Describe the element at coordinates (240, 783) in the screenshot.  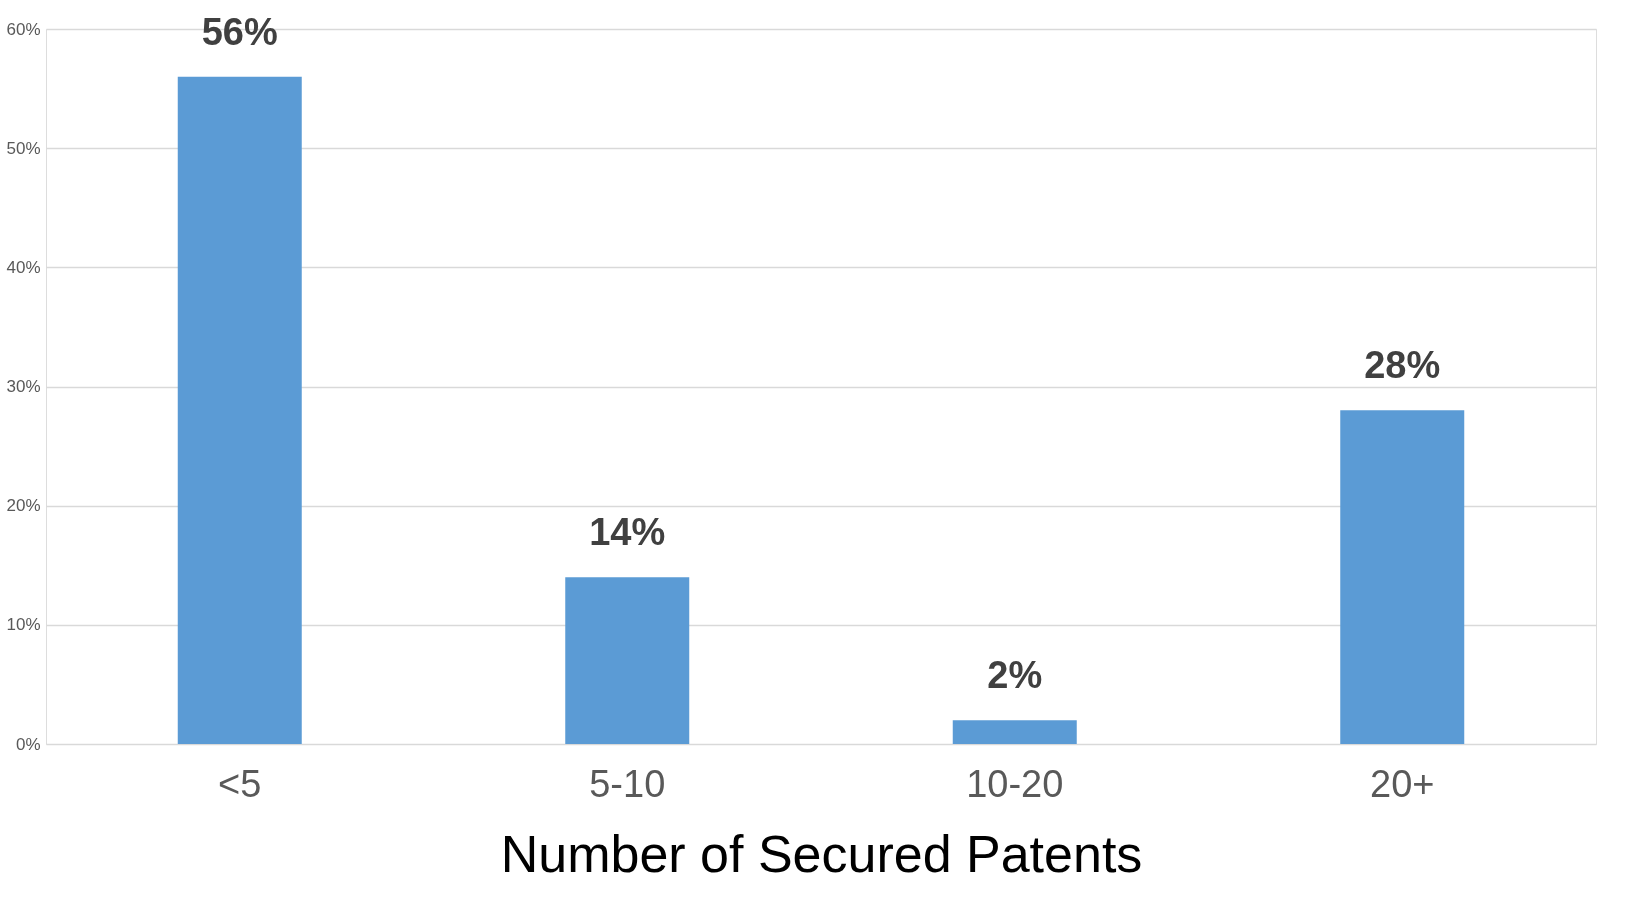
I see `x-tick-label: <5` at that location.